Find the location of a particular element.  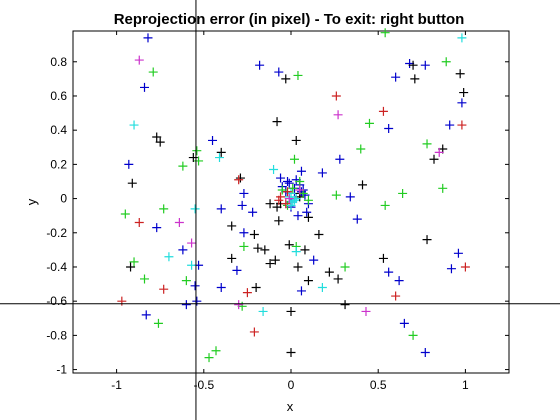

y-tick-label: 0.8 is located at coordinates (58, 62).